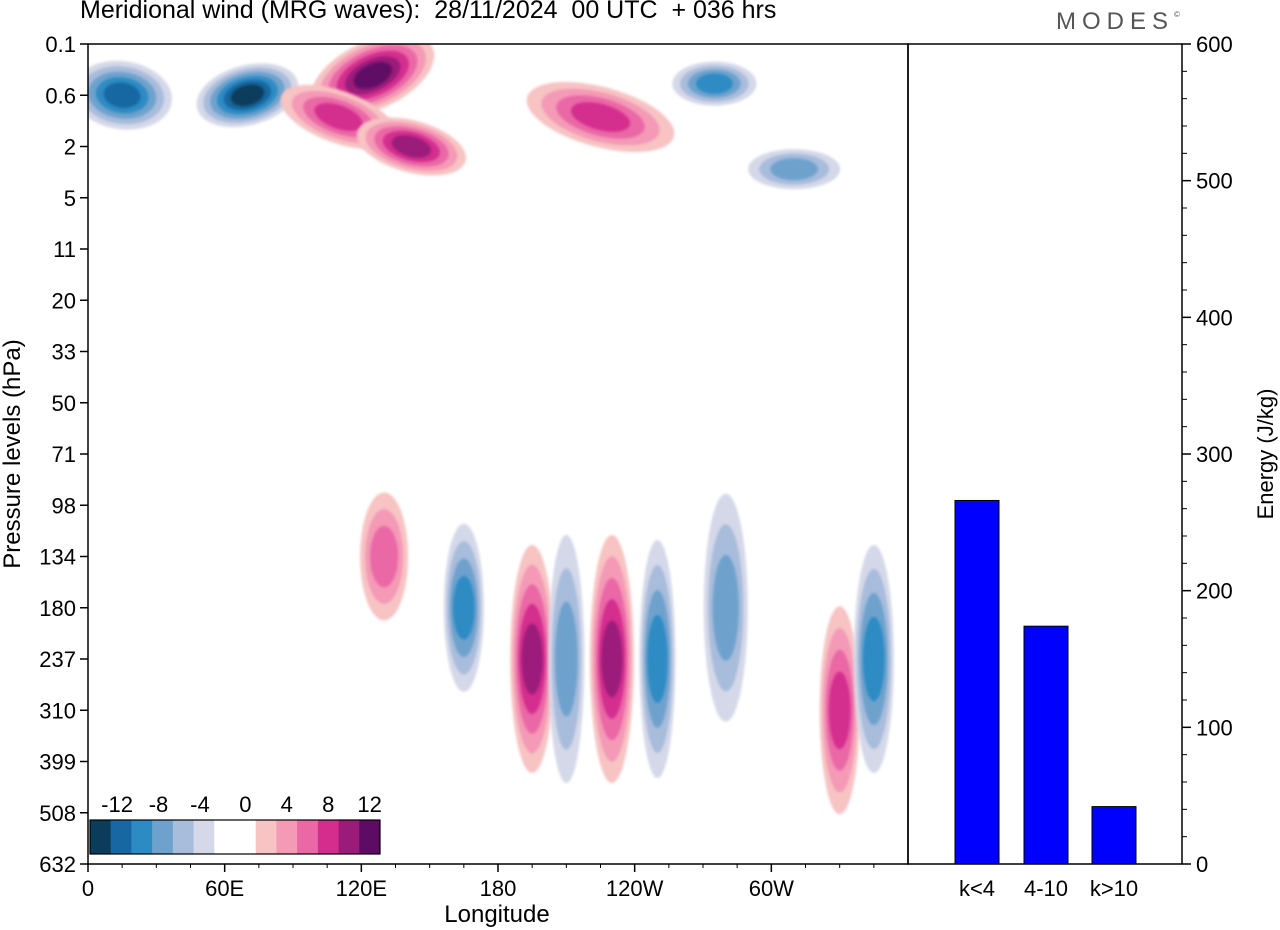  What do you see at coordinates (1214, 317) in the screenshot?
I see `energy-tick-label: 400` at bounding box center [1214, 317].